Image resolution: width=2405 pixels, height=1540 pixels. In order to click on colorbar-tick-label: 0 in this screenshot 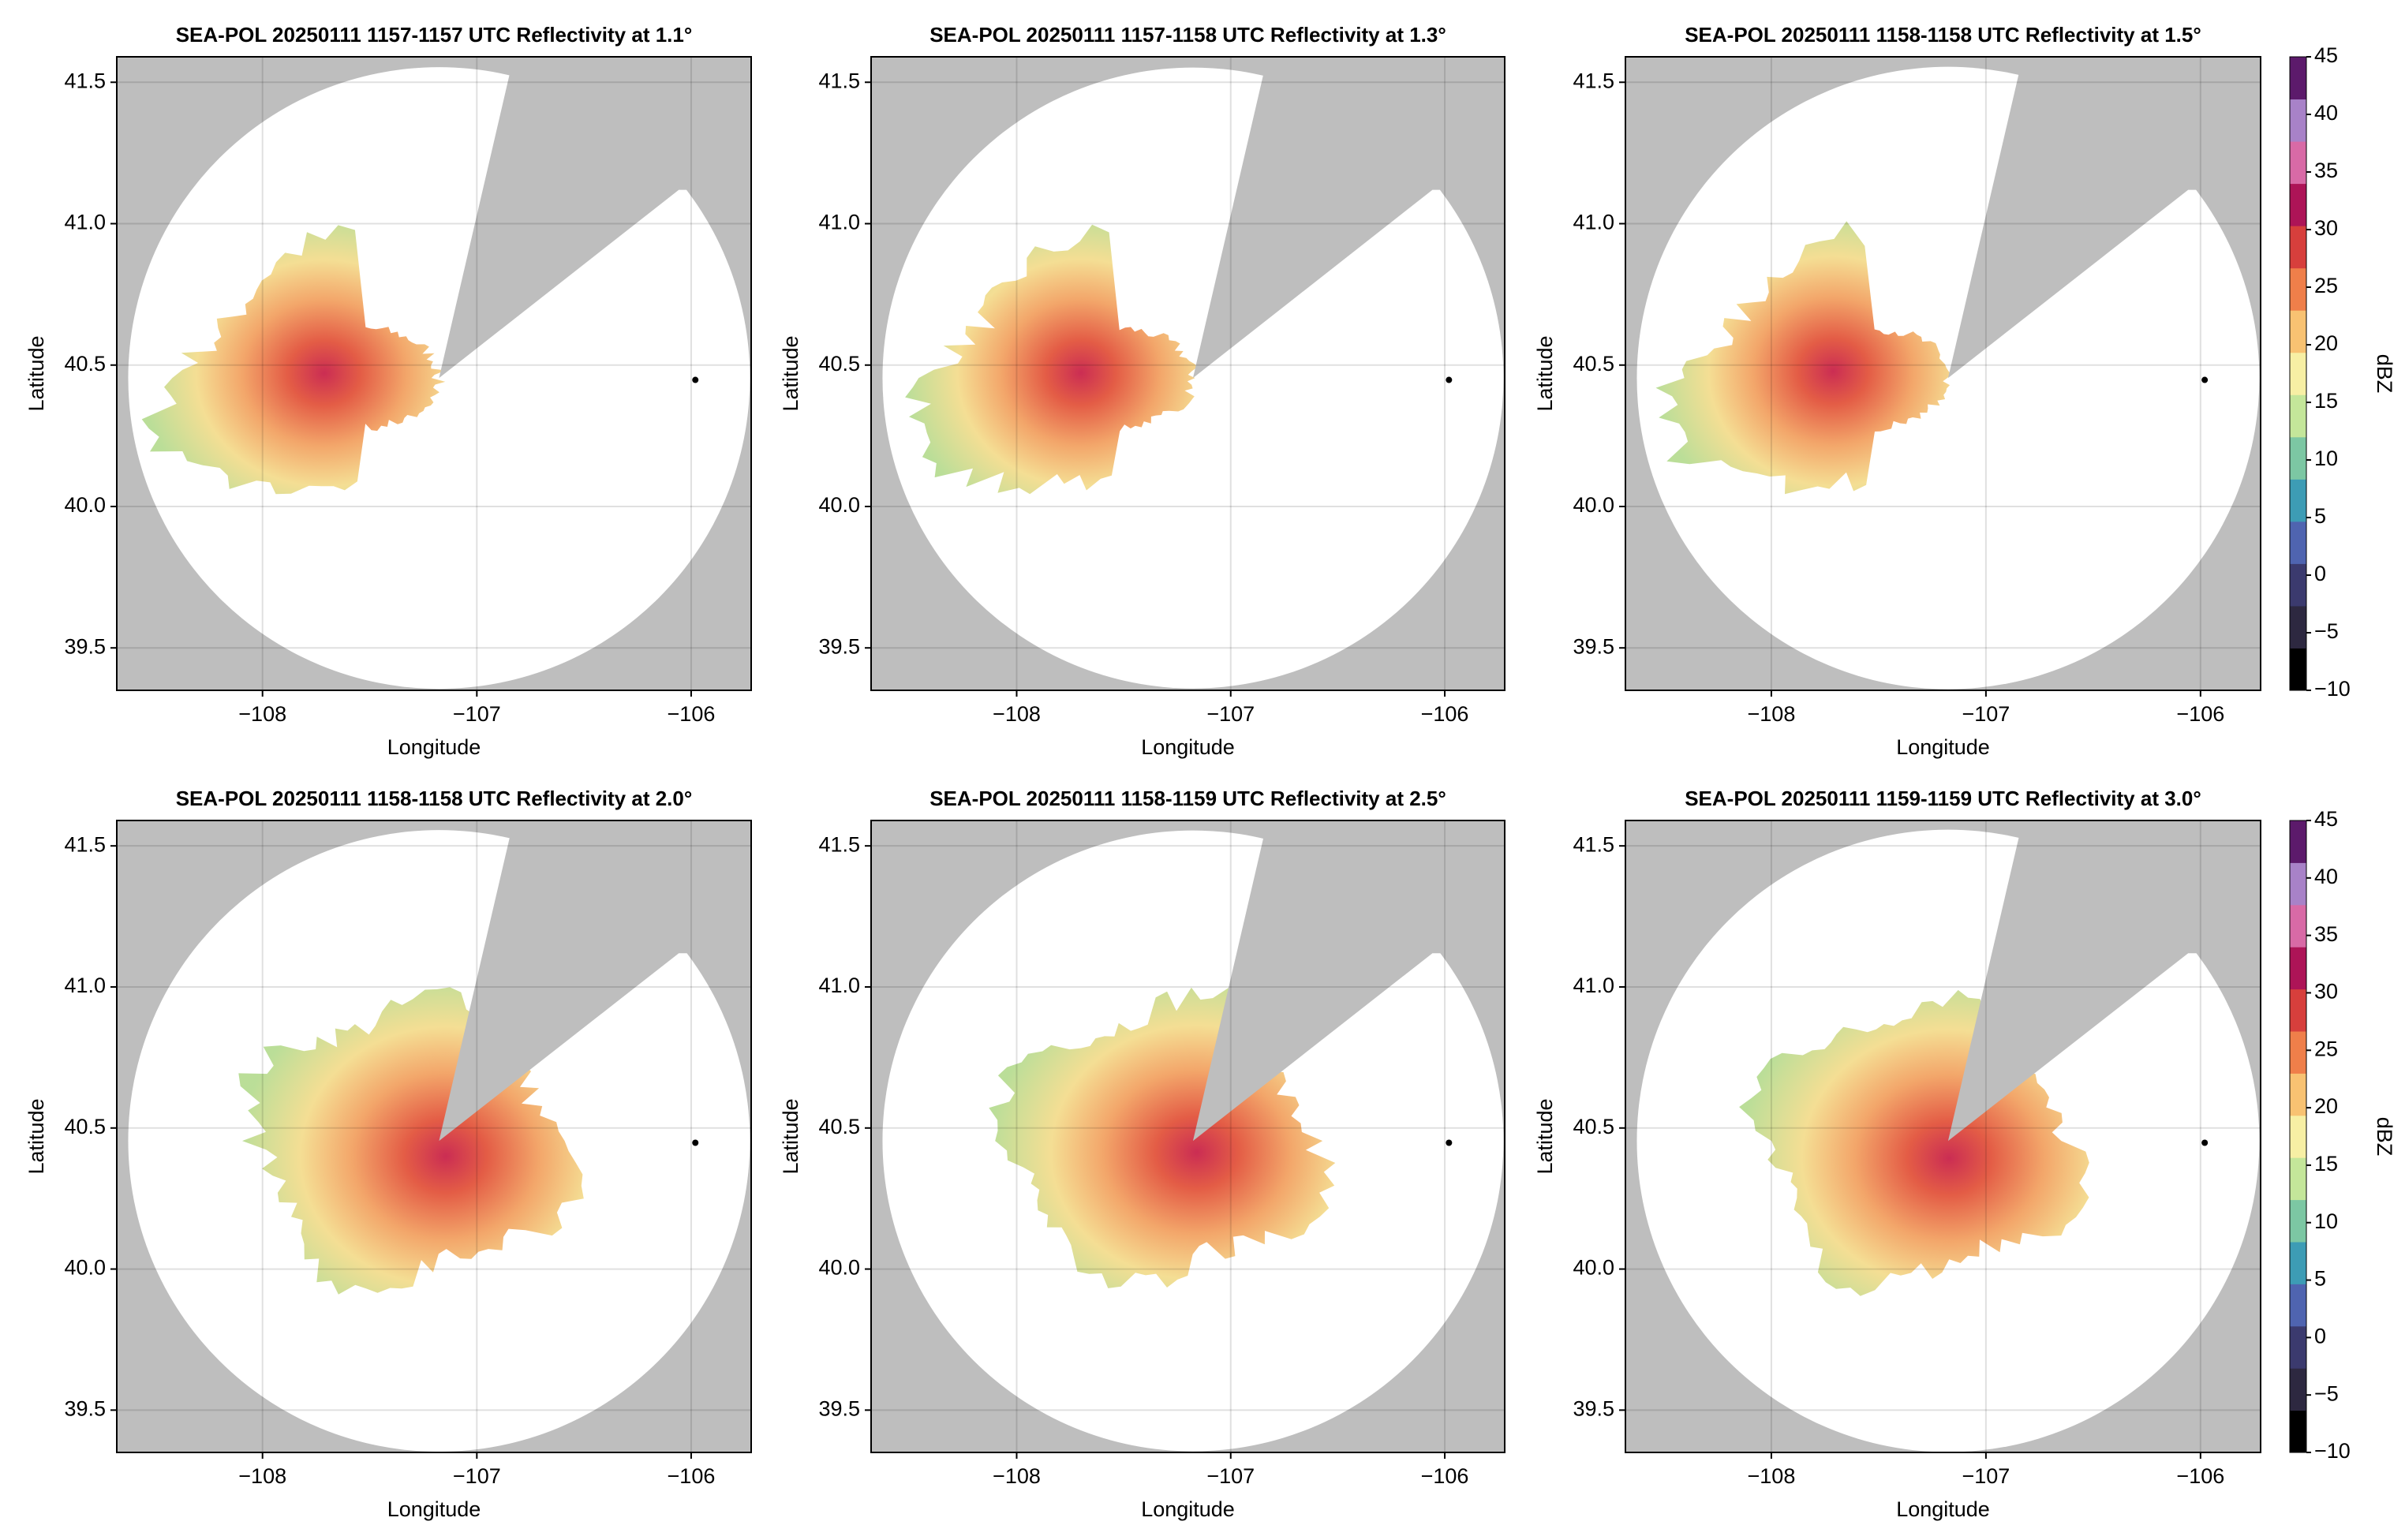, I will do `click(2320, 573)`.